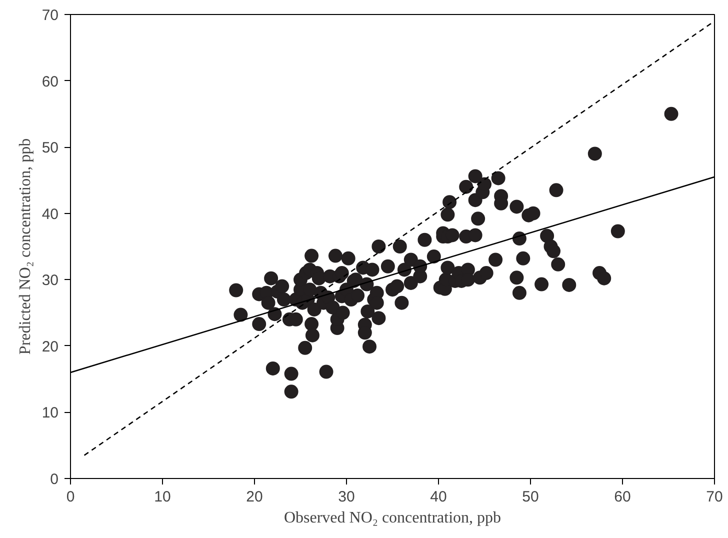  What do you see at coordinates (162, 497) in the screenshot?
I see `x-tick-label: 10` at bounding box center [162, 497].